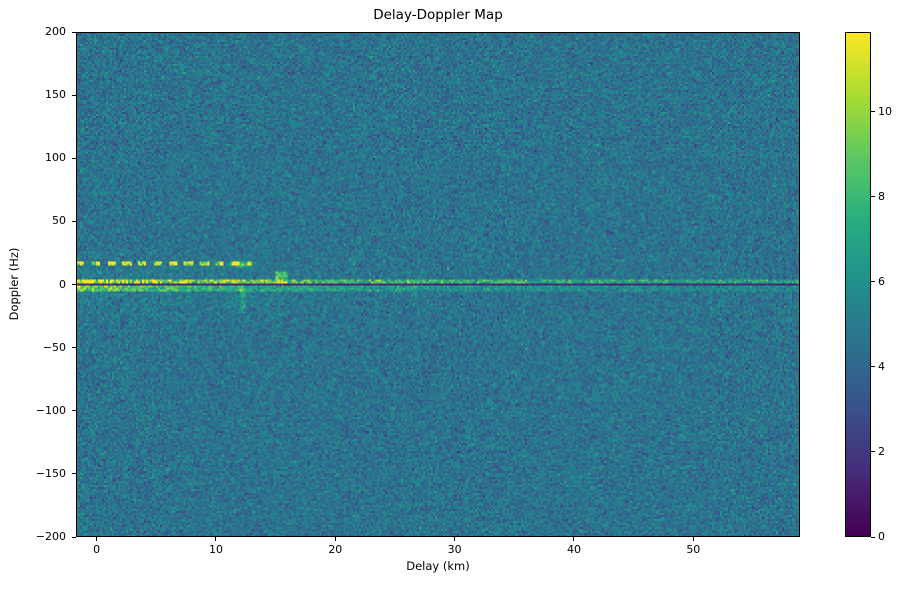 This screenshot has width=907, height=590. What do you see at coordinates (881, 196) in the screenshot?
I see `colorbar-tick-label: 8` at bounding box center [881, 196].